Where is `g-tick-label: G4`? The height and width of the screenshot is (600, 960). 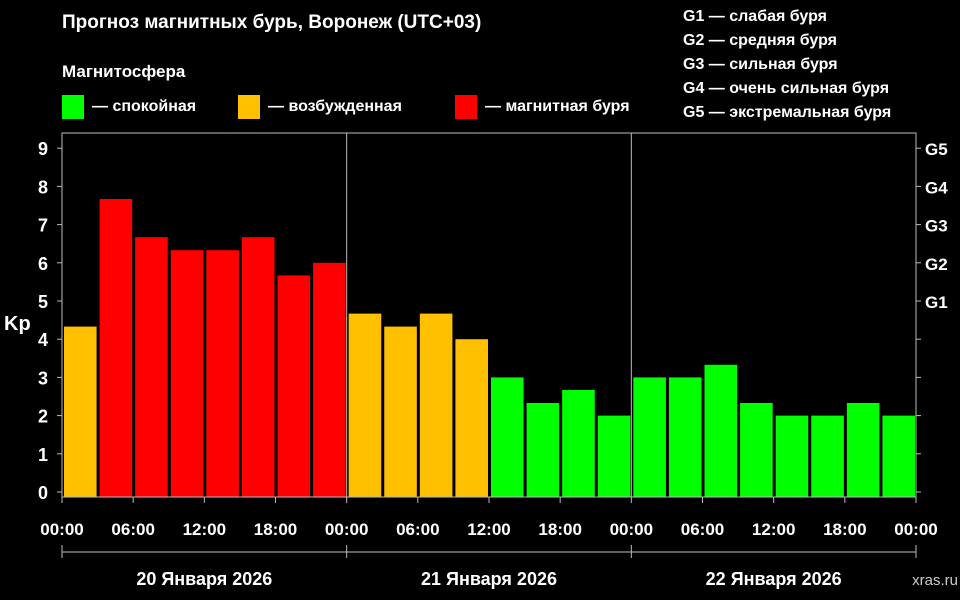 g-tick-label: G4 is located at coordinates (936, 187).